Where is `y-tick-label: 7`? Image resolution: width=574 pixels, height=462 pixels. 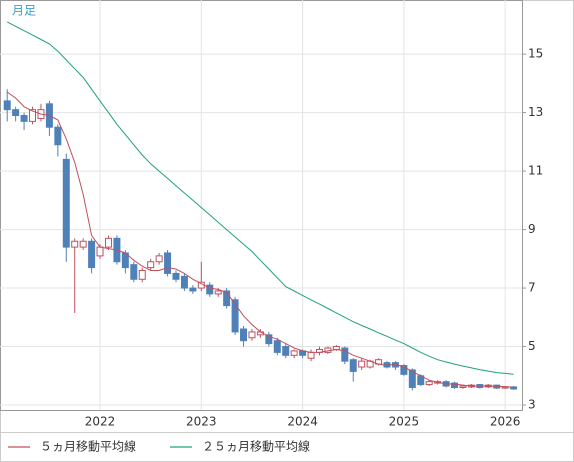
y-tick-label: 7 is located at coordinates (532, 288).